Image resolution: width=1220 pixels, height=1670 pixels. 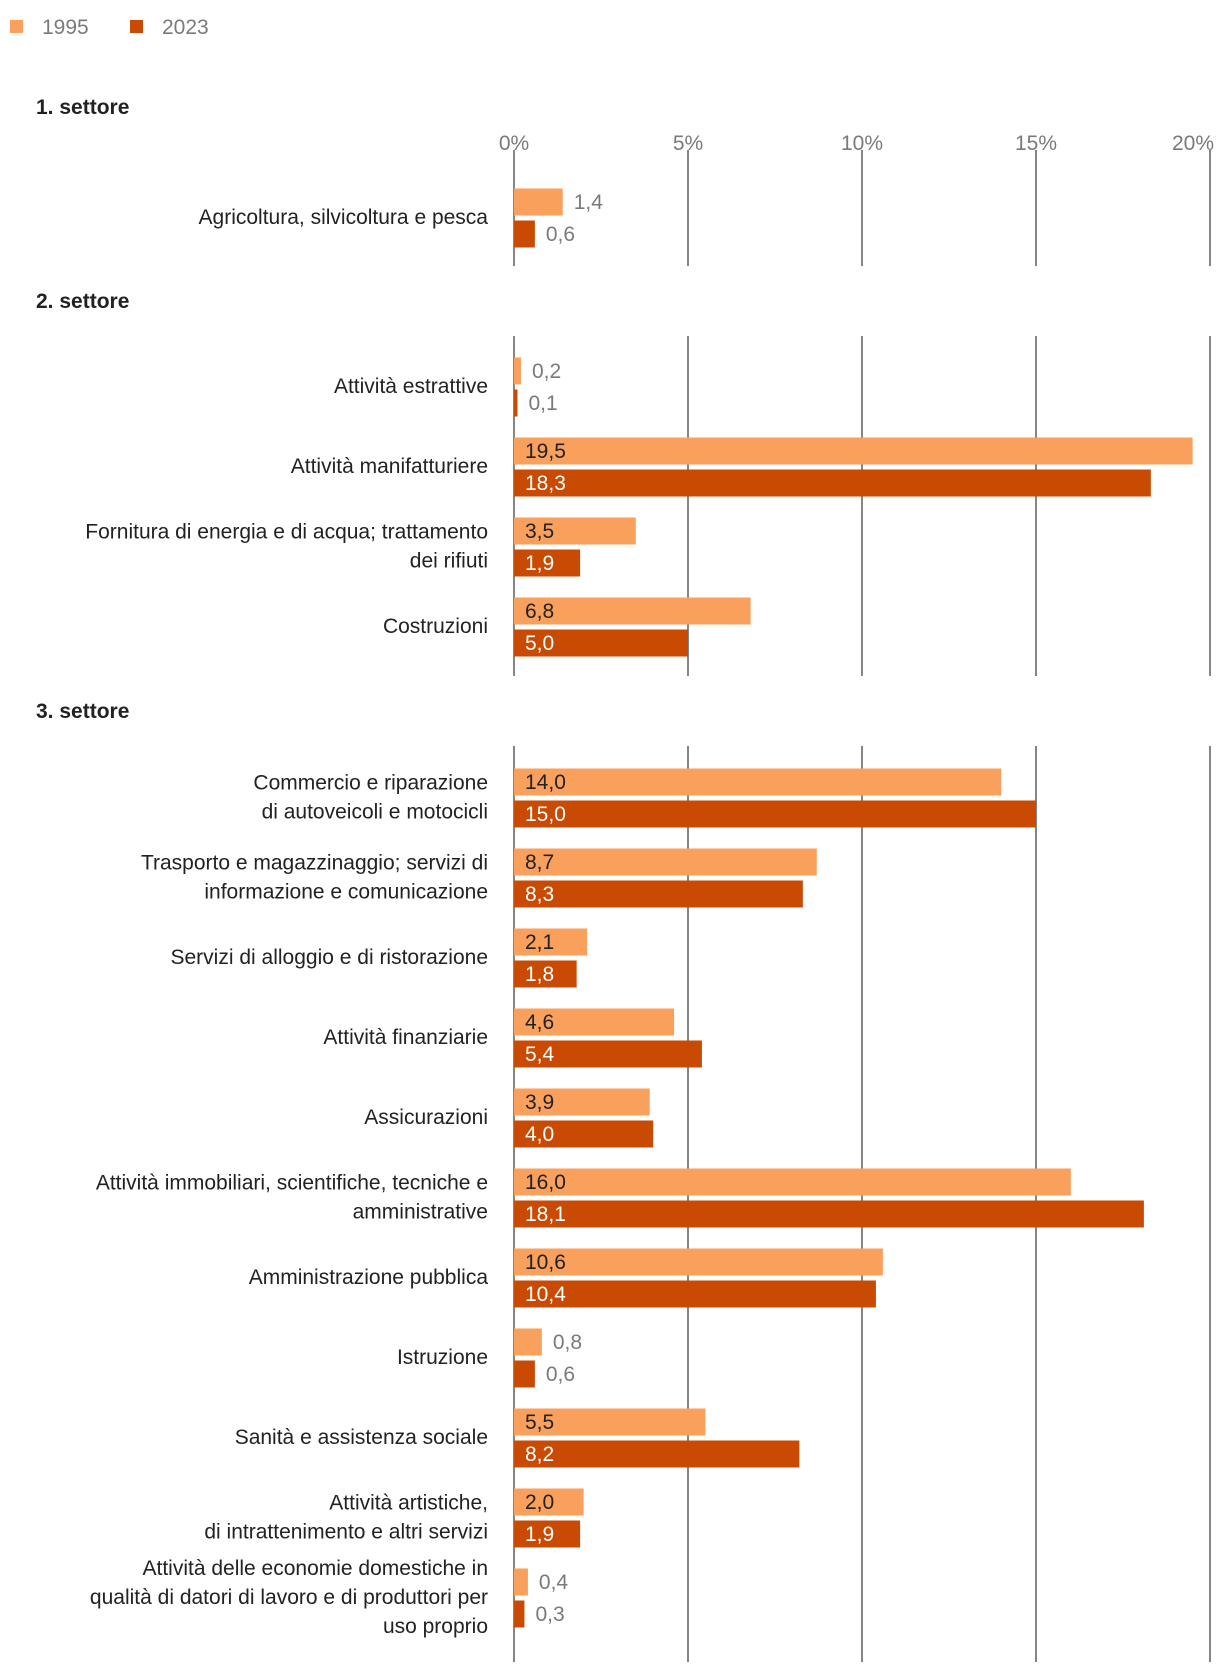 I want to click on data-label-2023: 1,8, so click(x=539, y=974).